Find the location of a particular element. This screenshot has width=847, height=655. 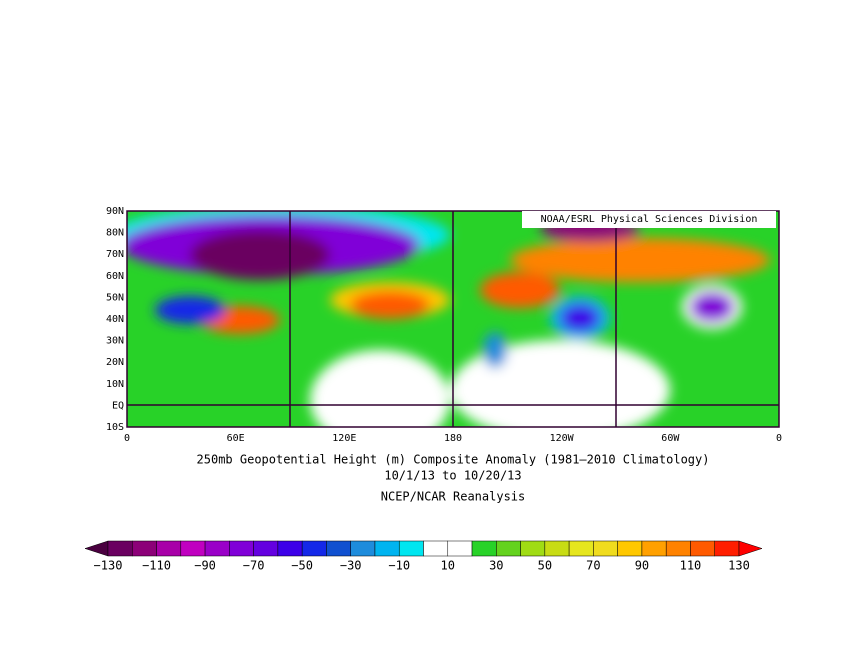

lat-label: 80N is located at coordinates (115, 233).